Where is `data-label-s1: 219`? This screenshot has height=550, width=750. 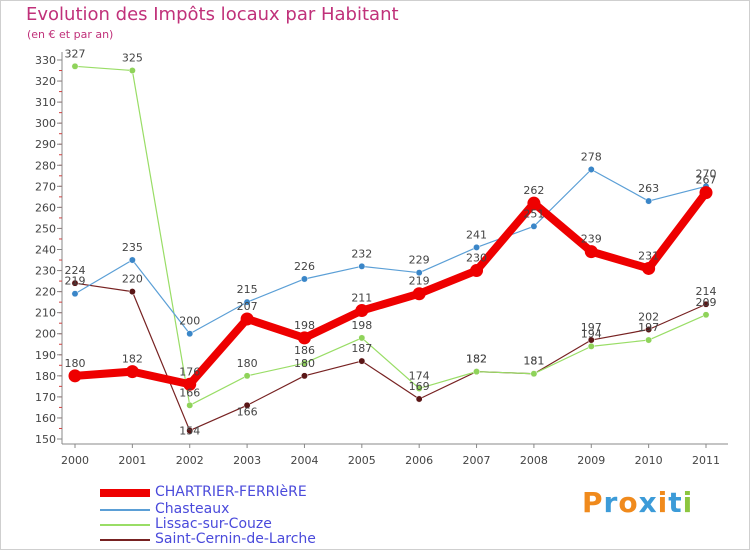
data-label-s1: 219 is located at coordinates (75, 281).